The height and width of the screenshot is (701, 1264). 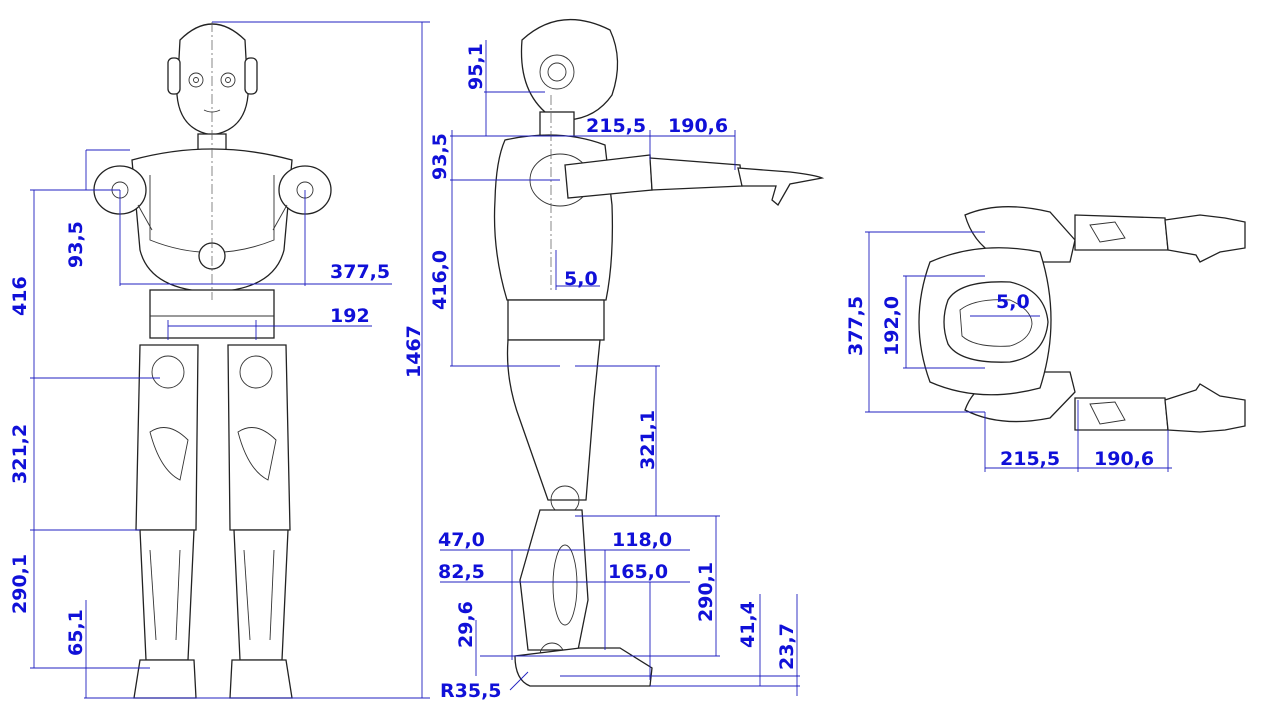 What do you see at coordinates (696, 174) in the screenshot?
I see `side-forearm` at bounding box center [696, 174].